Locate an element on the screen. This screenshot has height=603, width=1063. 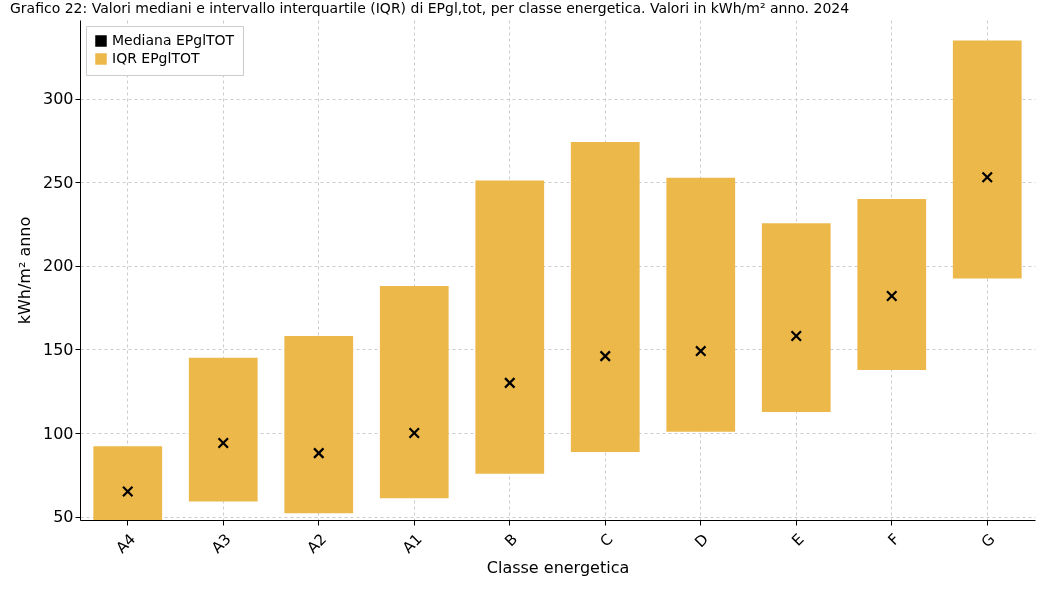
x-tick-label: B is located at coordinates (511, 540).